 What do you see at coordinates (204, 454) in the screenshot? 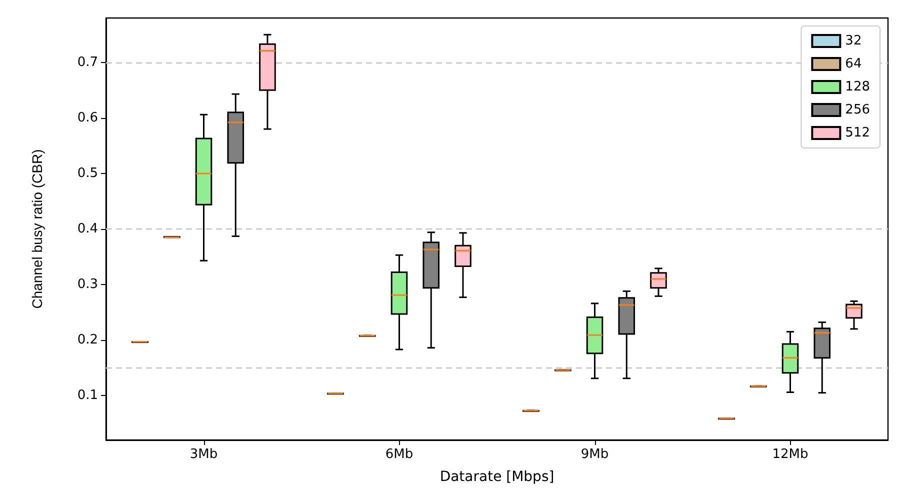
I see `x-tick-label: 3Mb` at bounding box center [204, 454].